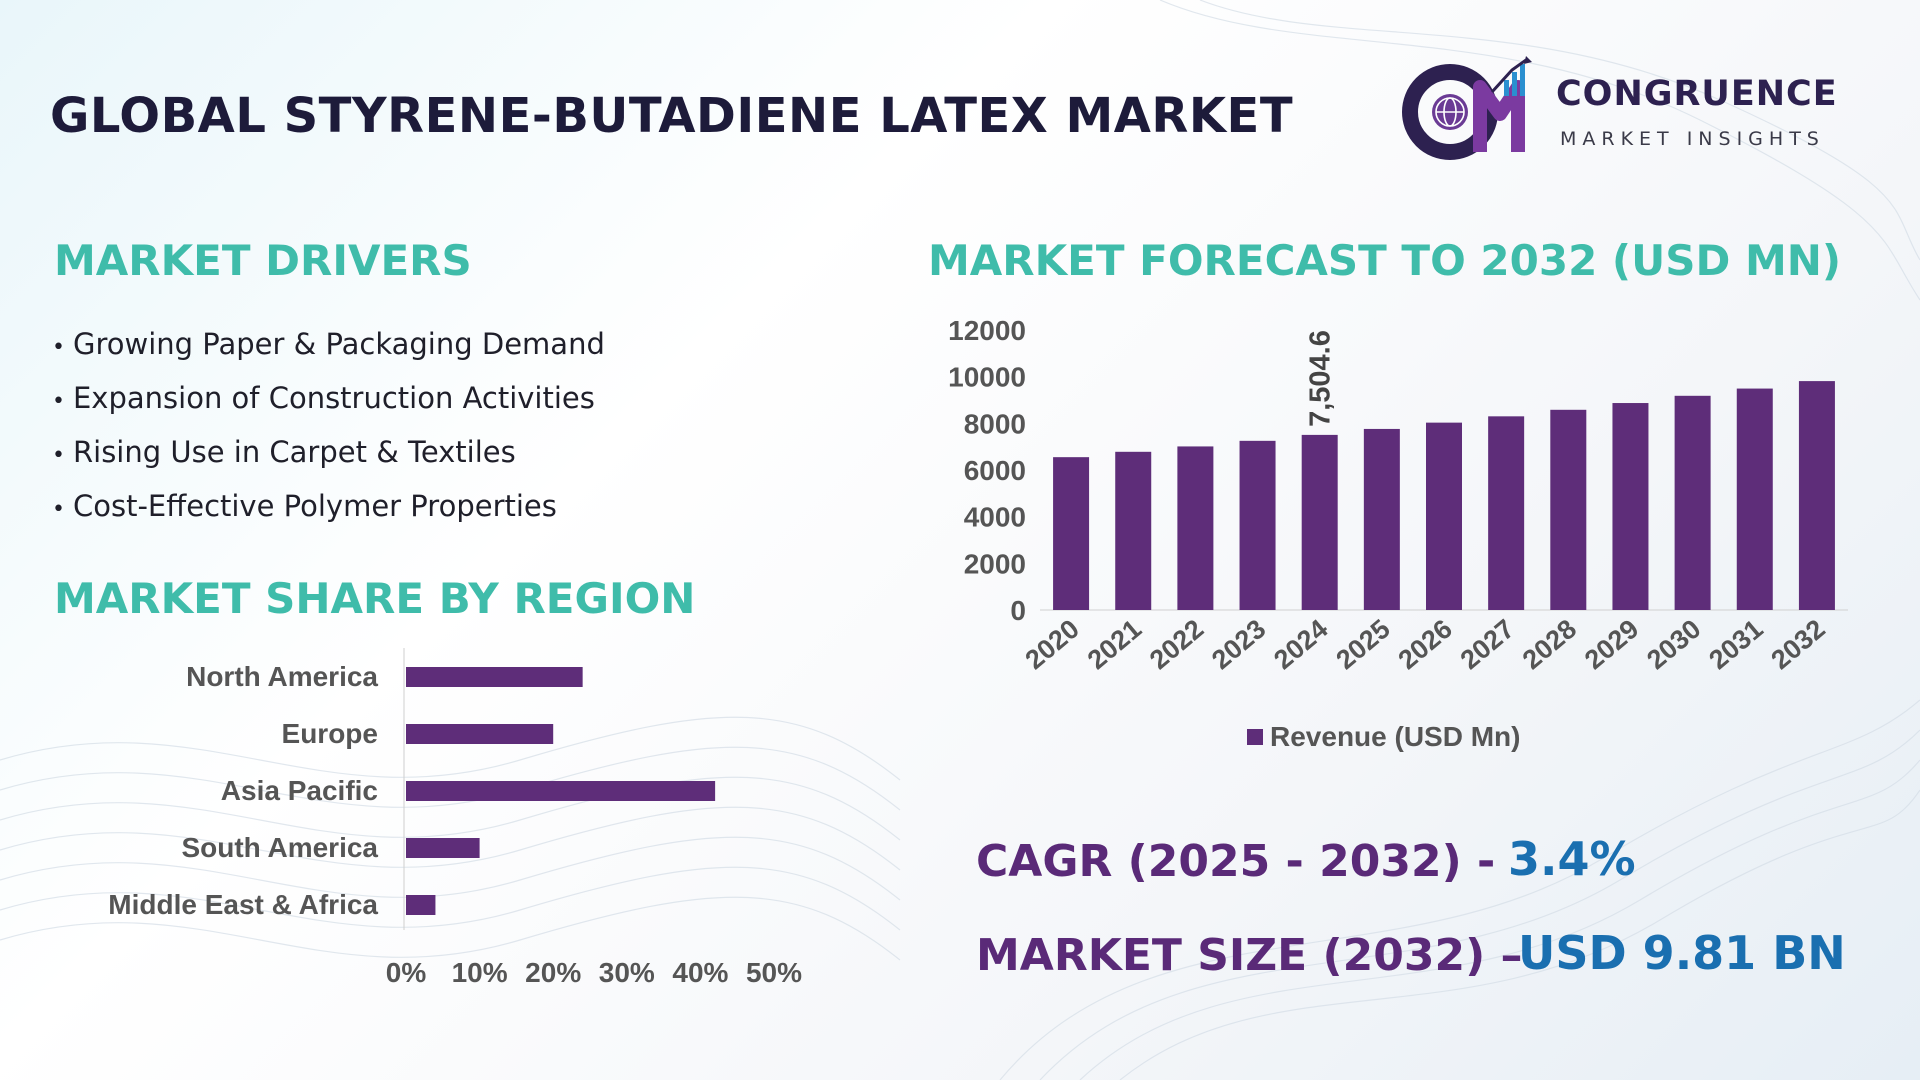 Image resolution: width=1920 pixels, height=1080 pixels. I want to click on forecast-x-tick-label: 2023, so click(1238, 645).